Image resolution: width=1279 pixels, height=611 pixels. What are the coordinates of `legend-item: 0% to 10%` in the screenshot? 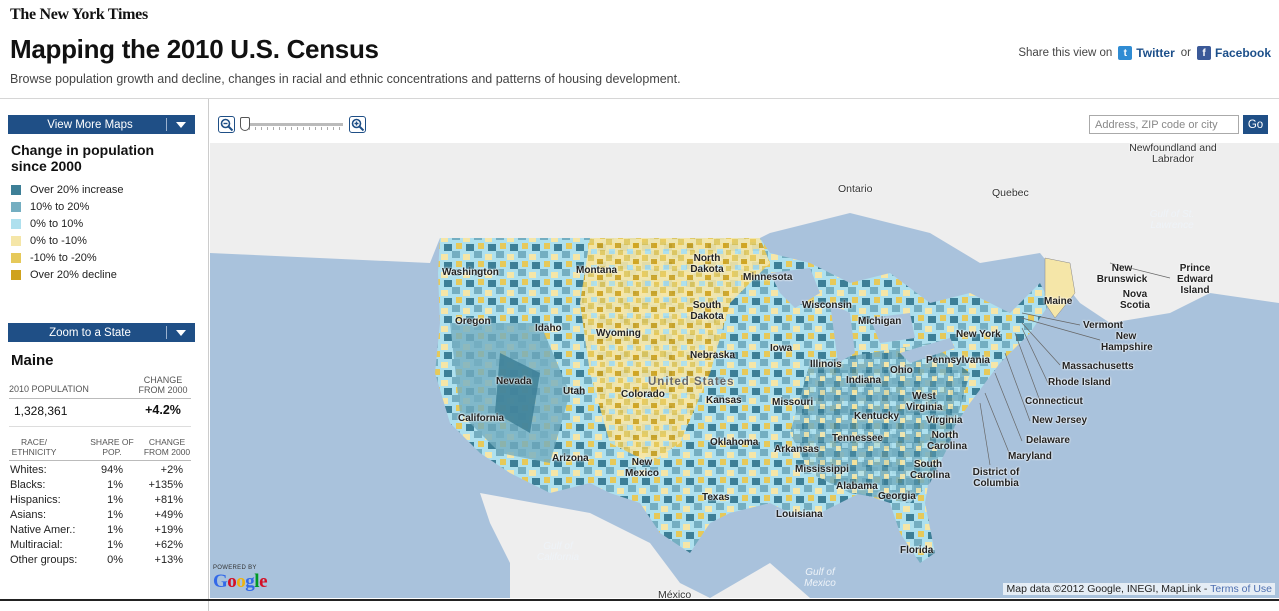 It's located at (67, 223).